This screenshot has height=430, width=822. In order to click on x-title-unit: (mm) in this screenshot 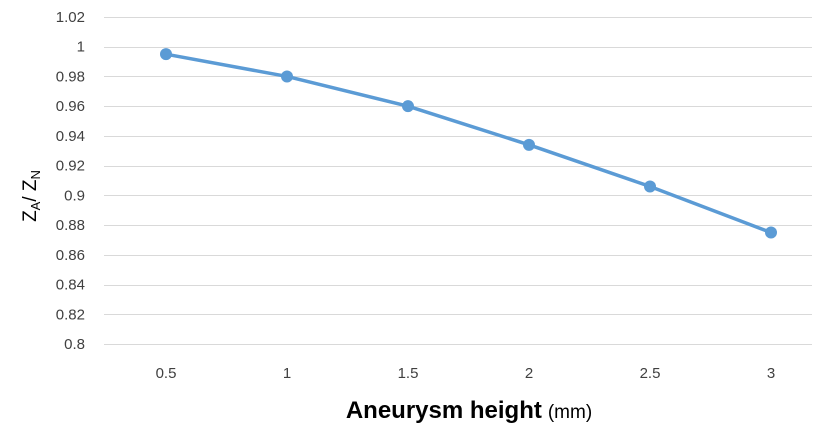, I will do `click(570, 412)`.